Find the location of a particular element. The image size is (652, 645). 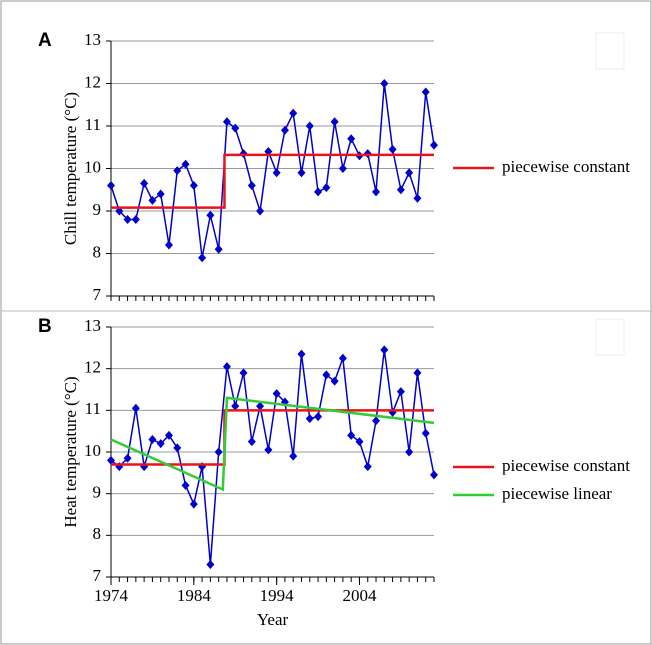

x-tick-label: 1994 is located at coordinates (277, 595).